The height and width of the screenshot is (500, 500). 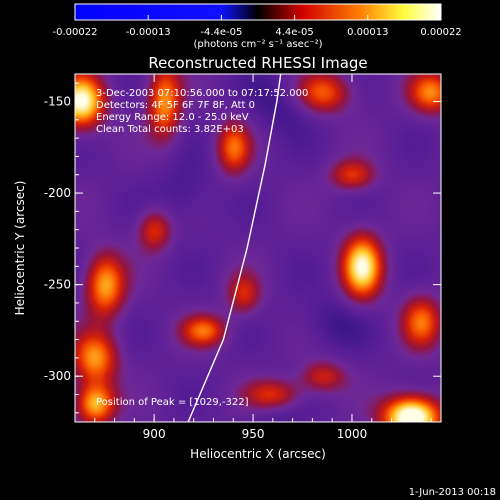 I want to click on y-axis-label: Heliocentric Y (arcsec), so click(x=20, y=248).